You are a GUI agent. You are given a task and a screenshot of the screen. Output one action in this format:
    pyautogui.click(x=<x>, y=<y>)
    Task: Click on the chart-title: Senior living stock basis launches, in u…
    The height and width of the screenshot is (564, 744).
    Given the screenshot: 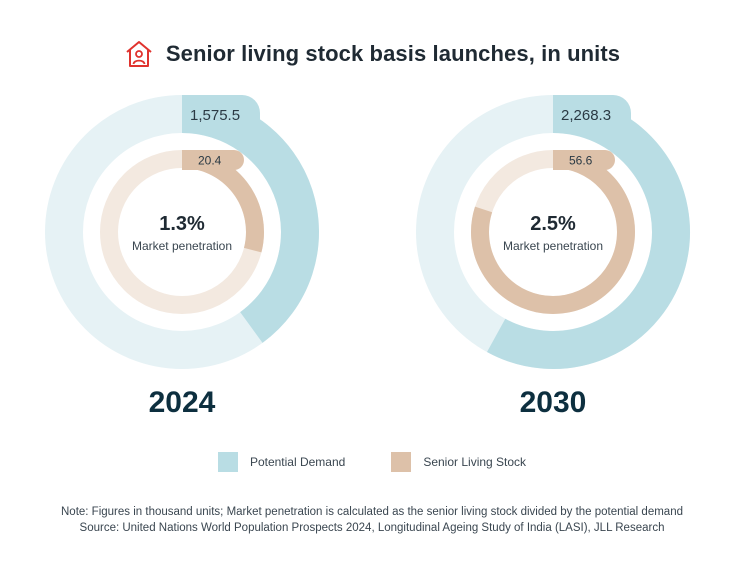 What is the action you would take?
    pyautogui.click(x=393, y=53)
    